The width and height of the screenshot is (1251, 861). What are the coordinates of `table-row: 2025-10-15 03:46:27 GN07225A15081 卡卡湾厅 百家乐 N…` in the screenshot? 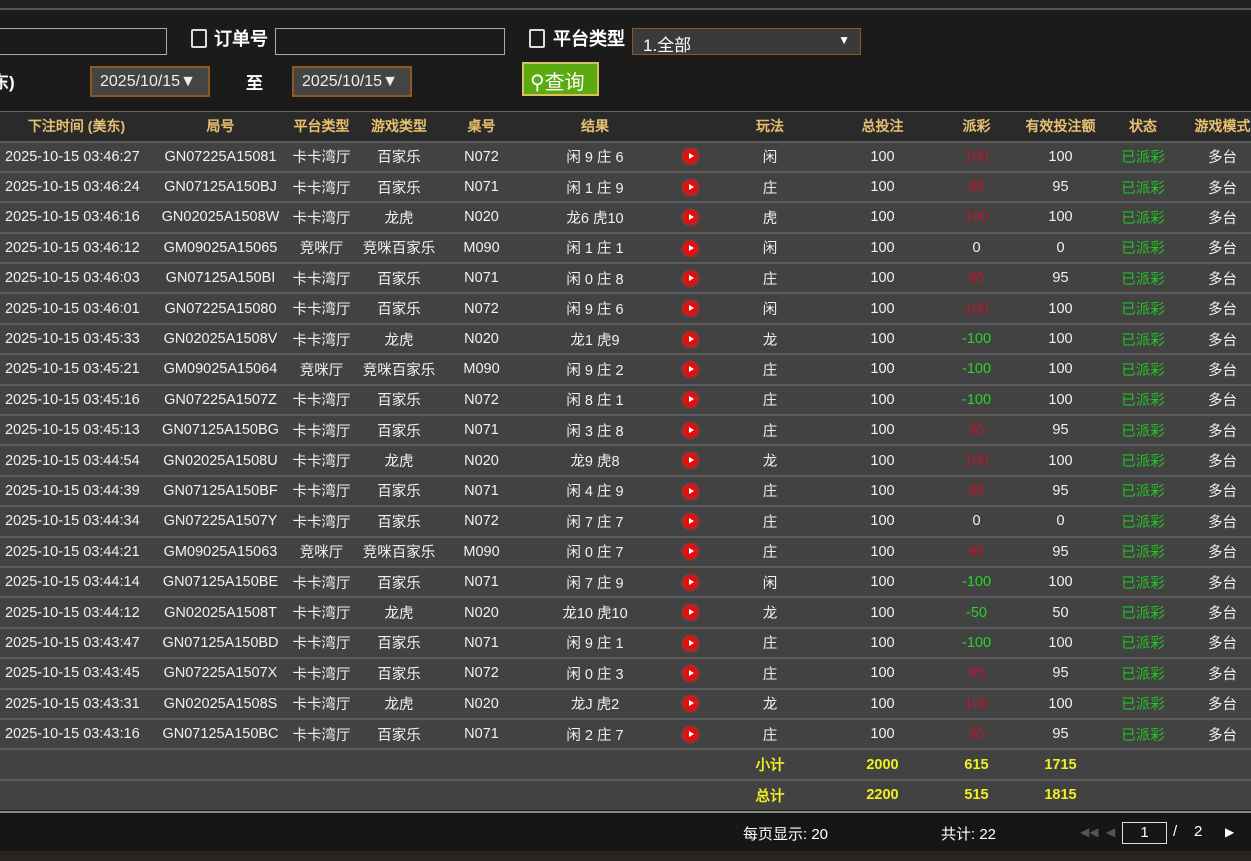 It's located at (625, 156).